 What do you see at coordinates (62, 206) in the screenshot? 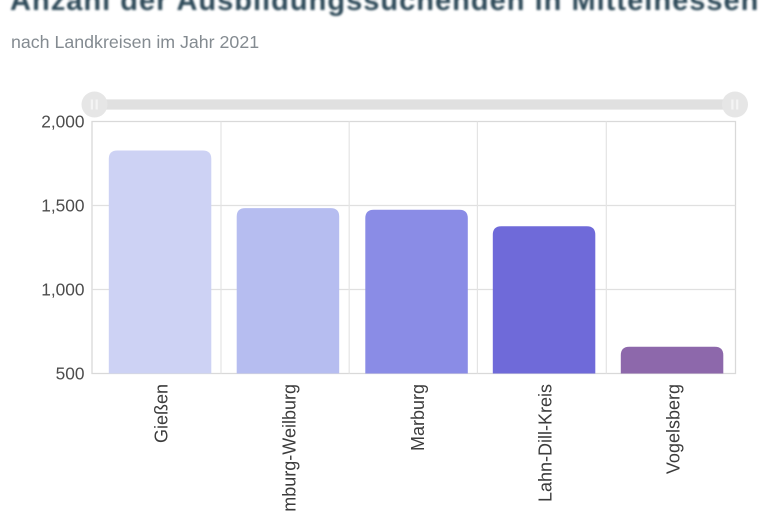
I see `svg-text: 1,500` at bounding box center [62, 206].